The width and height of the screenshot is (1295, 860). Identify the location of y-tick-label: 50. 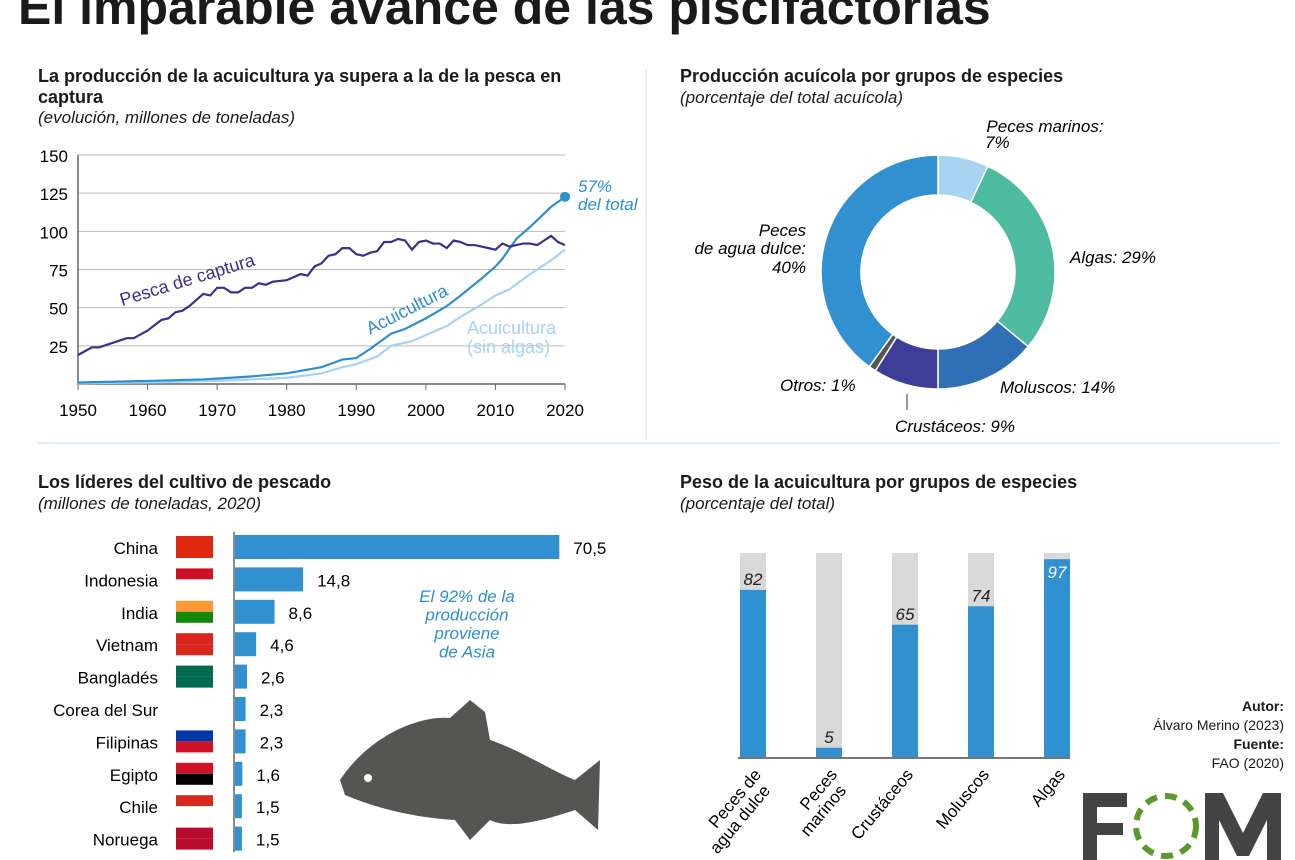
(58, 309).